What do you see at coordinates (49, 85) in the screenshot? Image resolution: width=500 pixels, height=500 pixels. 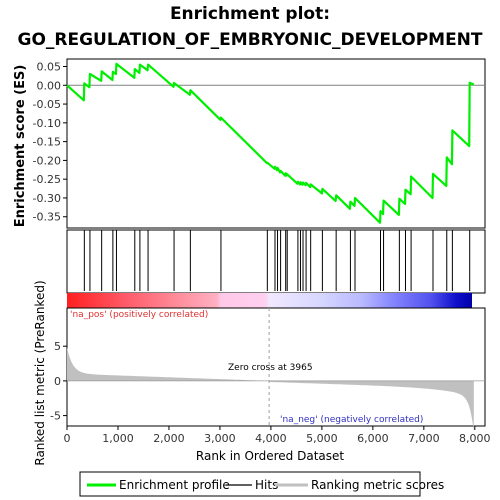 I see `es-y-tick-label: 0.00` at bounding box center [49, 85].